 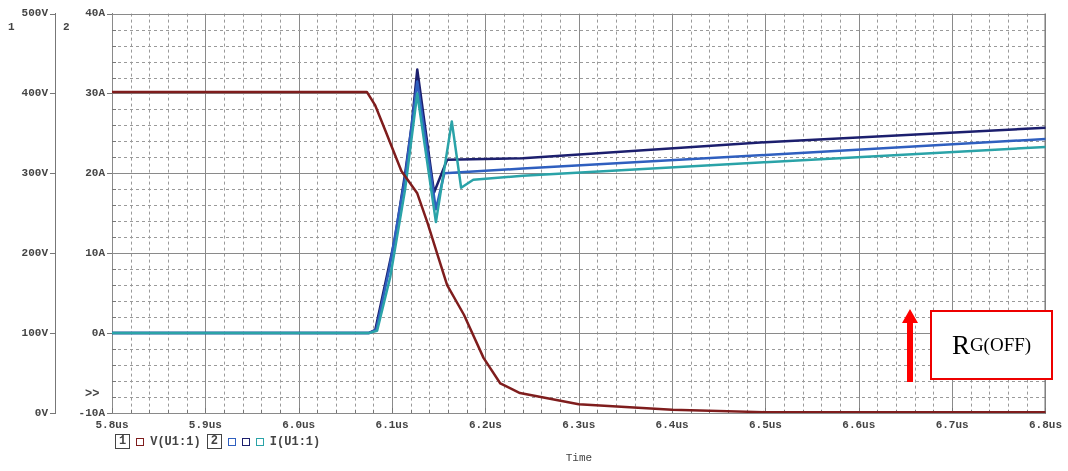 I want to click on y2-tick-label: 0A, so click(x=98, y=332).